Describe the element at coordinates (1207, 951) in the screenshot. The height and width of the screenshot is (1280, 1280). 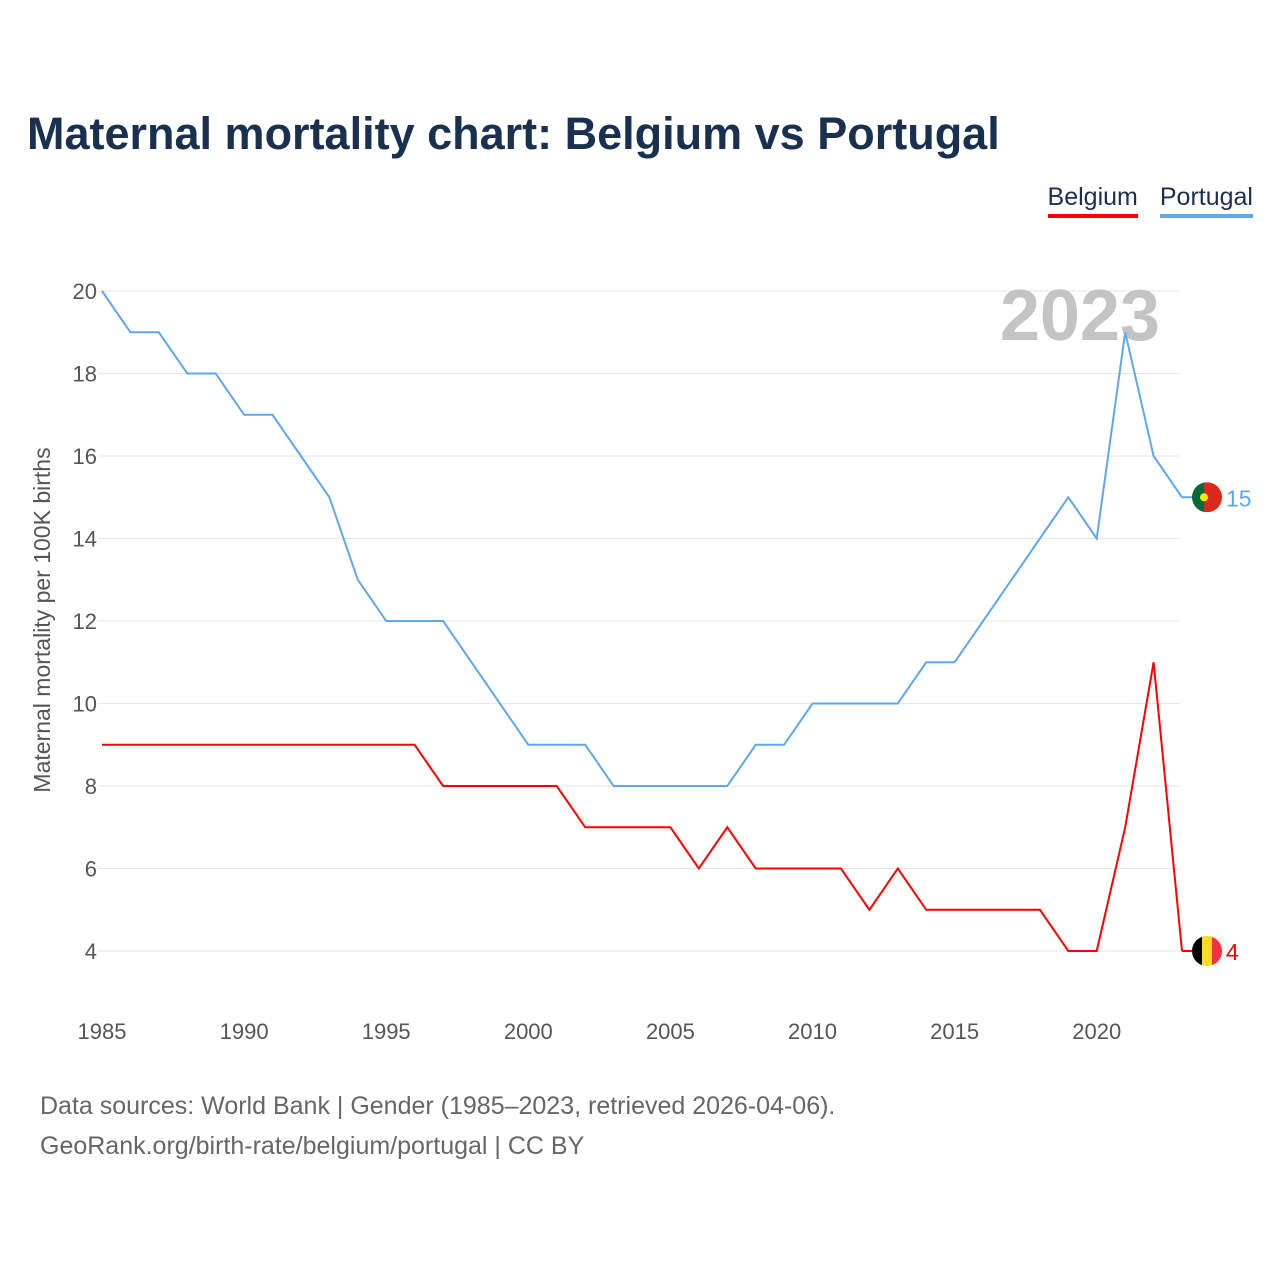
I see `flag-belgium-icon` at that location.